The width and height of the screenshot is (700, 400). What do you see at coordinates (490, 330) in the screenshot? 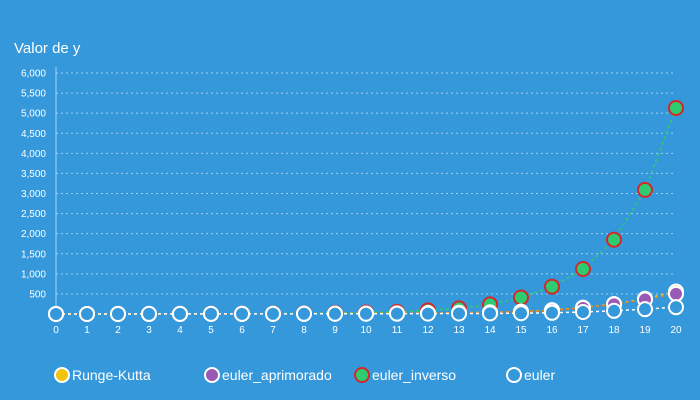
I see `x-tick-label: 14` at bounding box center [490, 330].